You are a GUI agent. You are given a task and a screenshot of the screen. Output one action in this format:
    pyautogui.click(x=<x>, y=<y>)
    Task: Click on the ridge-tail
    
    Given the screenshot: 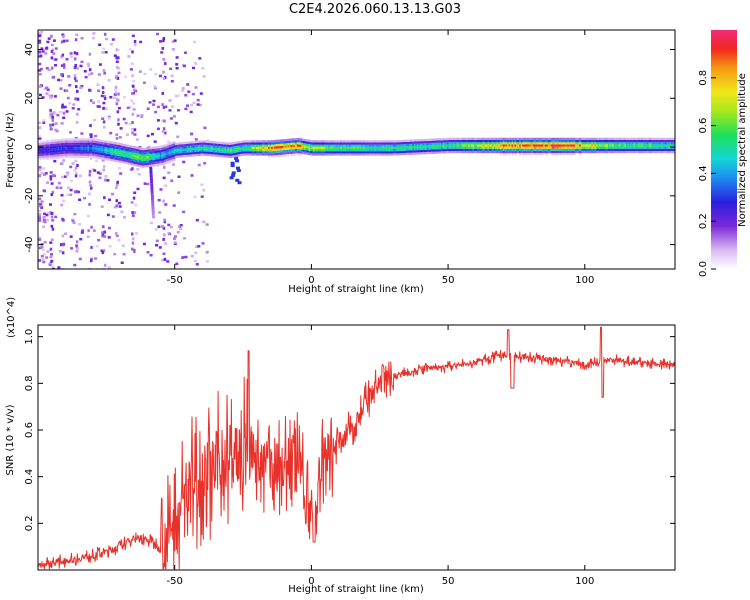 What is the action you would take?
    pyautogui.click(x=153, y=208)
    